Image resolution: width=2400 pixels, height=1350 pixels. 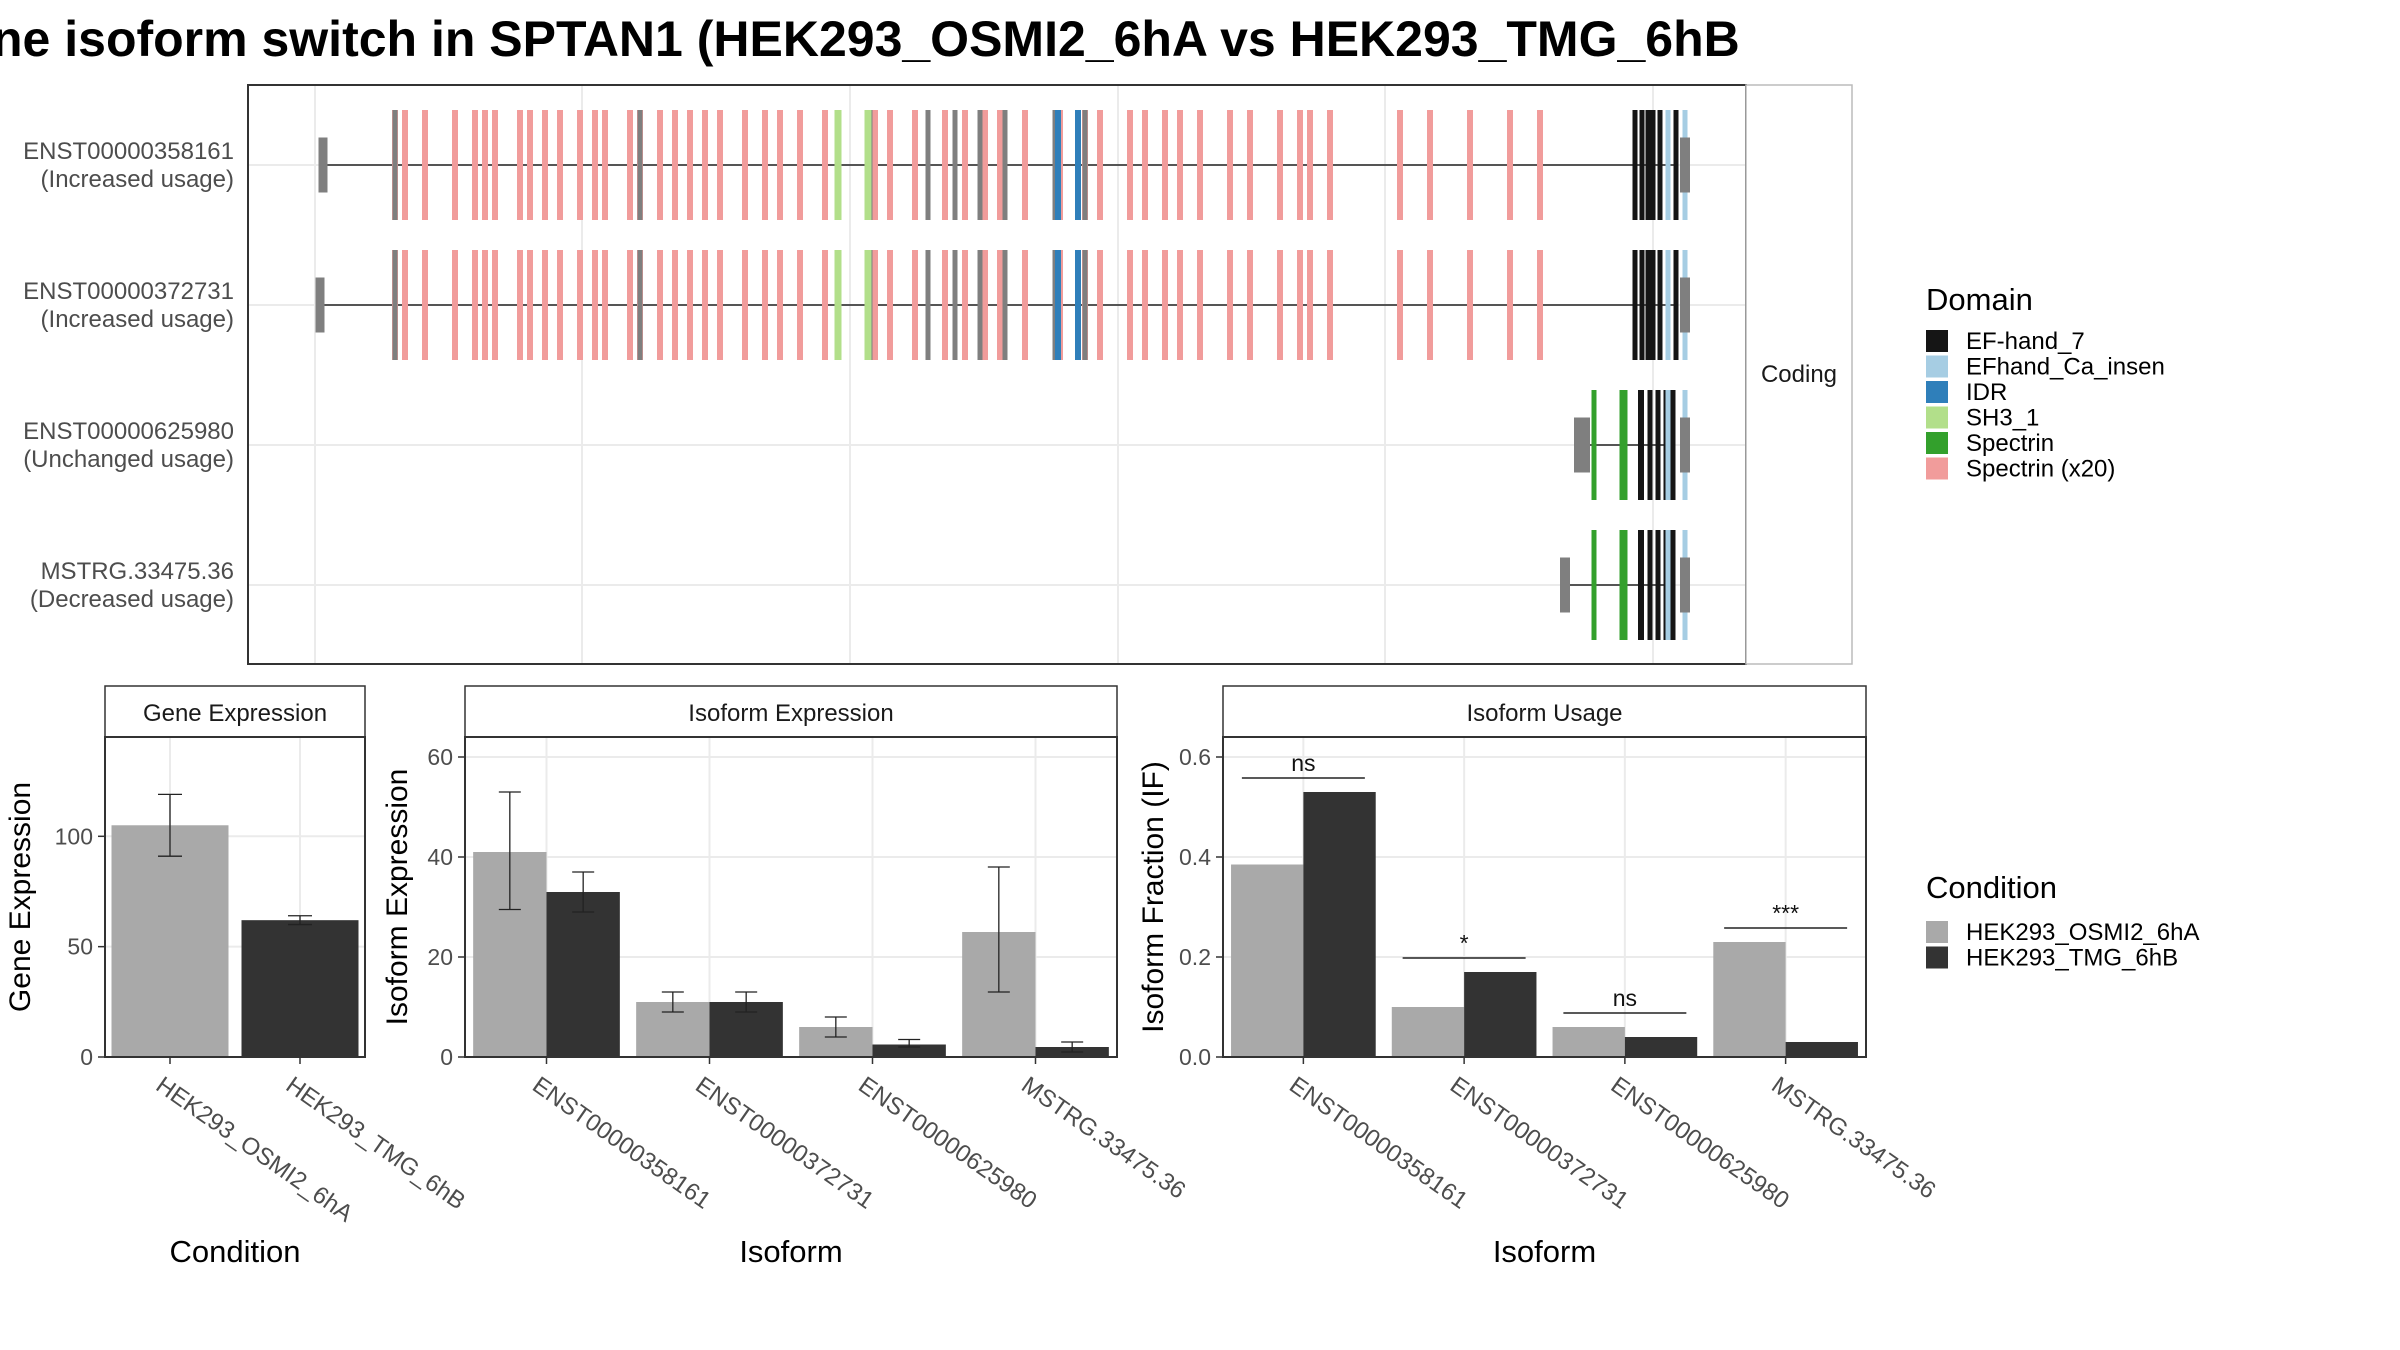 What do you see at coordinates (1195, 957) in the screenshot?
I see `y-tick-label: 0.2` at bounding box center [1195, 957].